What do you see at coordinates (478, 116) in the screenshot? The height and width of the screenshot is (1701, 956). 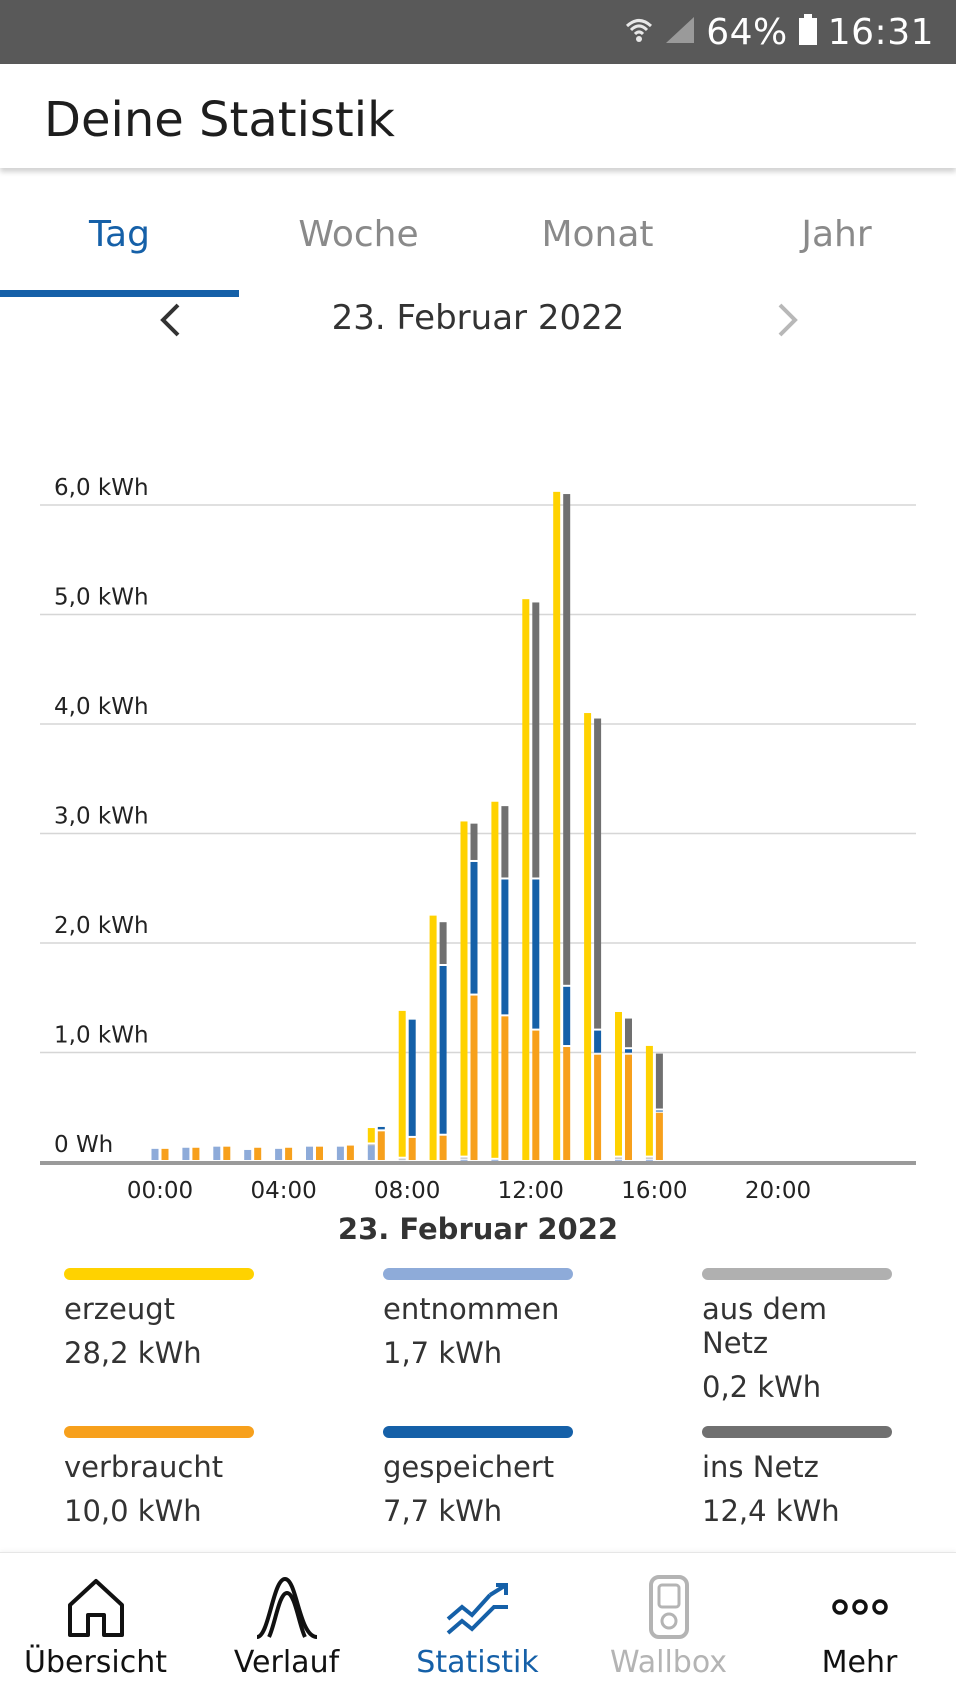 I see `app-bar: Deine Statistik` at bounding box center [478, 116].